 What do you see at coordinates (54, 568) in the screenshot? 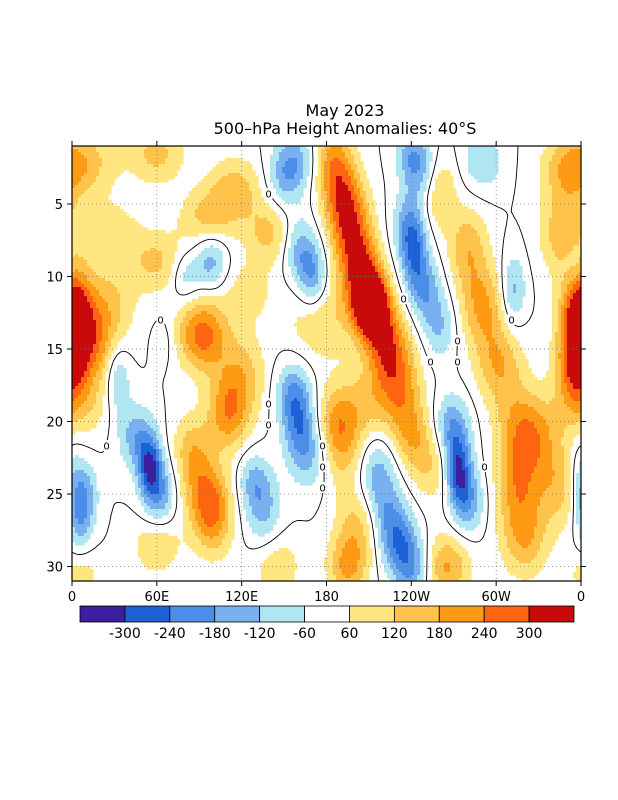
I see `y-tick-label: 30` at bounding box center [54, 568].